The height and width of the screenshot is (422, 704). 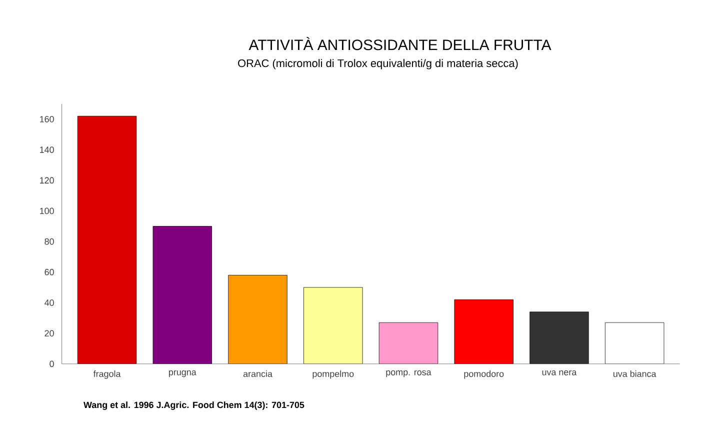 What do you see at coordinates (49, 333) in the screenshot?
I see `y-tick-label: 20` at bounding box center [49, 333].